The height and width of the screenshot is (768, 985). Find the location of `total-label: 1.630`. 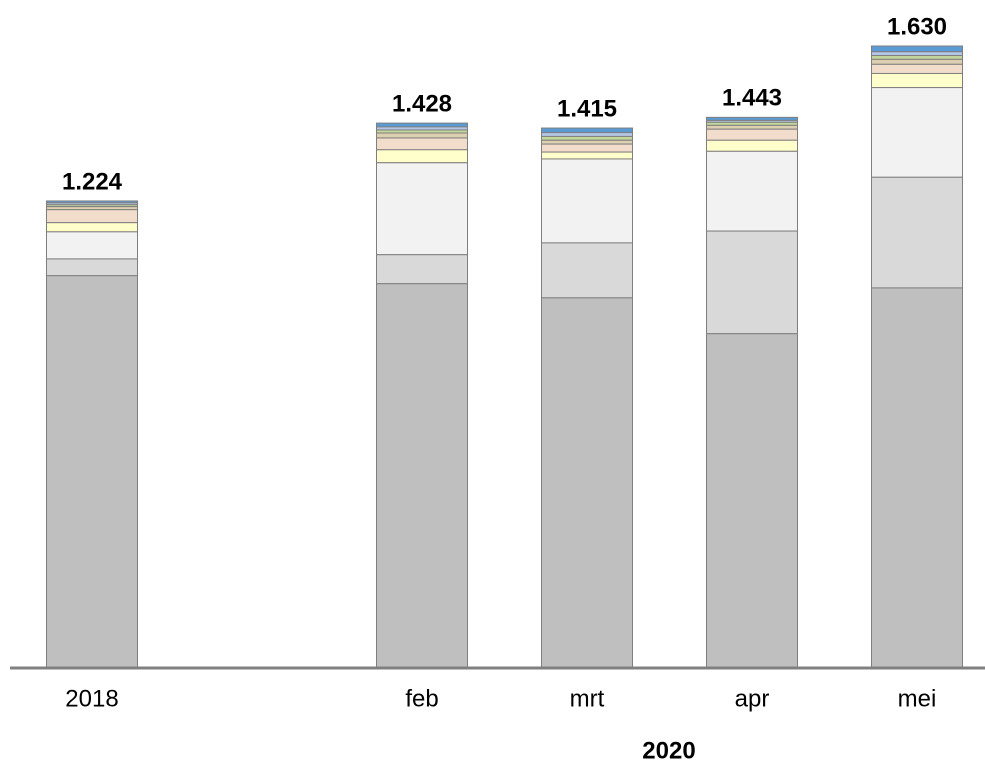

total-label: 1.630 is located at coordinates (917, 26).